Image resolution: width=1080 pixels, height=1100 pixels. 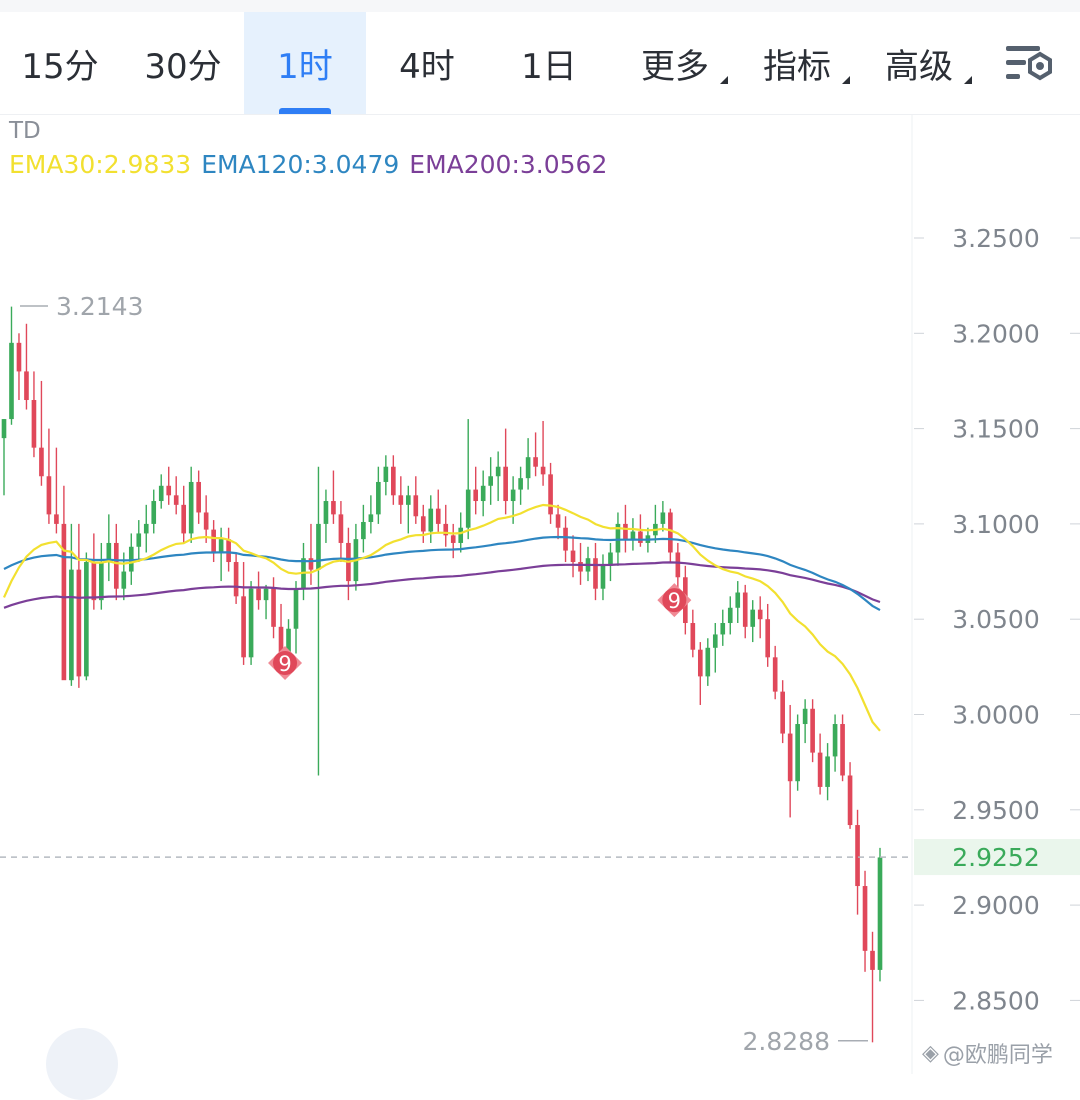 What do you see at coordinates (183, 66) in the screenshot?
I see `tab-30min: 30分` at bounding box center [183, 66].